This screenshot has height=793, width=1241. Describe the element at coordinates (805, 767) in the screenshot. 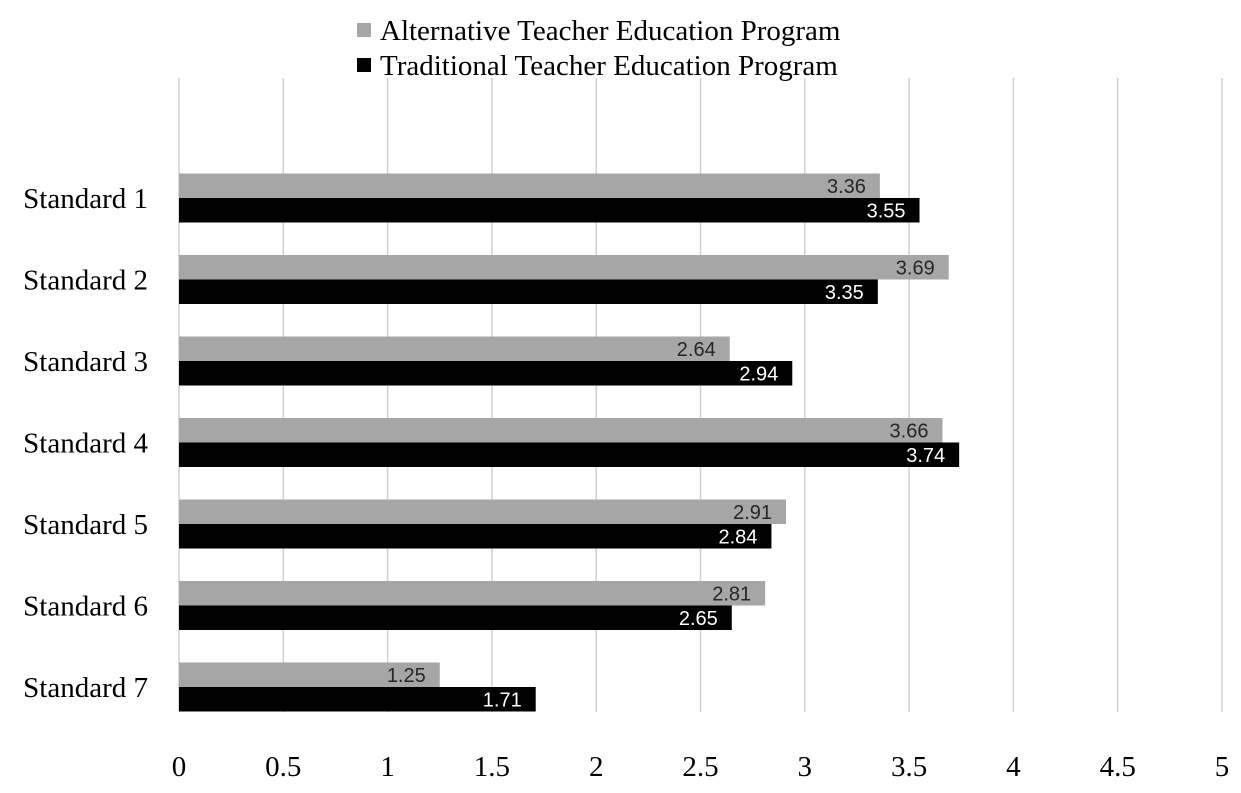

I see `x-tick-label: 3` at that location.